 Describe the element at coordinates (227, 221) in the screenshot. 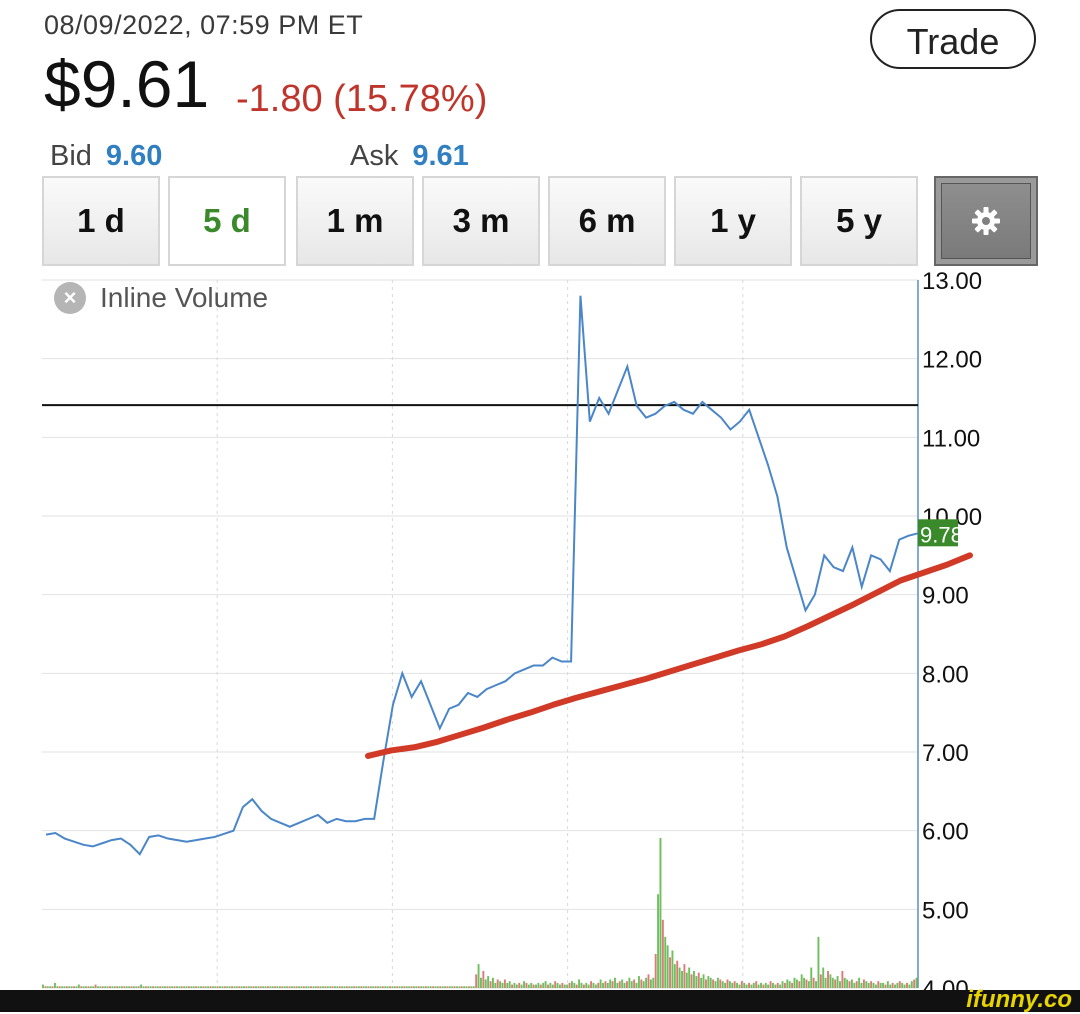

I see `tab-5d: 5 d` at that location.